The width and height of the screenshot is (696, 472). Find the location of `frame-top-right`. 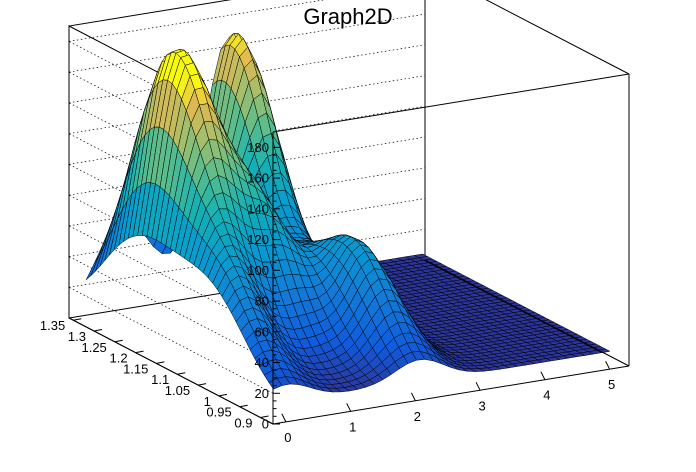

frame-top-right is located at coordinates (557, 37).